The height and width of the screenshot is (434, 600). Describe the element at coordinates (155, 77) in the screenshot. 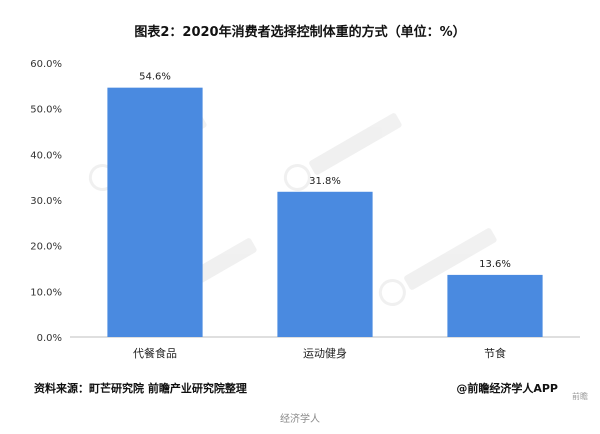

I see `value-label: 54.6%` at that location.